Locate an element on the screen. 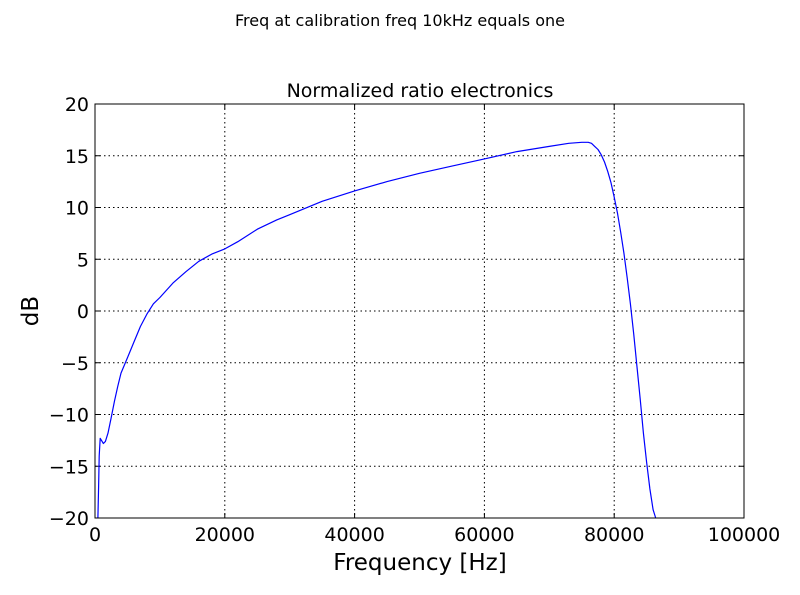  x-tick-labels: 0 20000 40000 60000 80000 100000 is located at coordinates (434, 535).